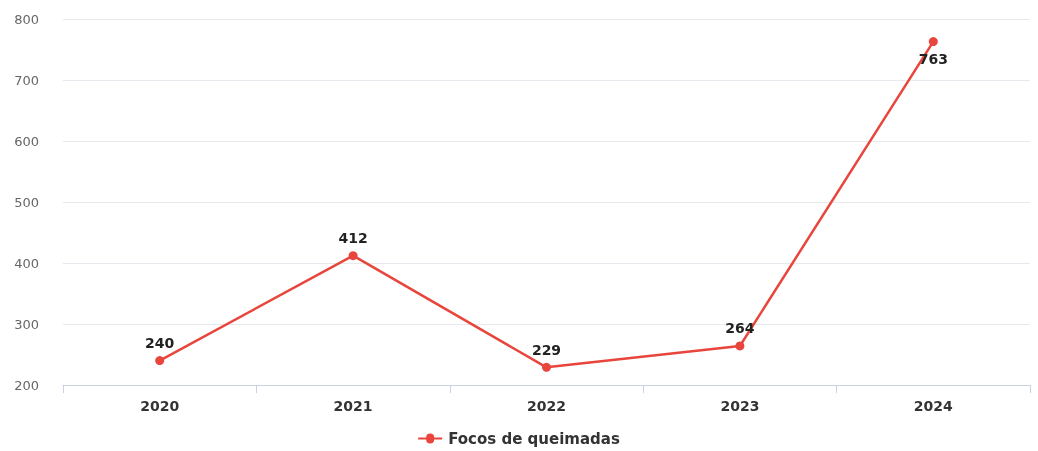  I want to click on x-tick-label: 2022, so click(546, 406).